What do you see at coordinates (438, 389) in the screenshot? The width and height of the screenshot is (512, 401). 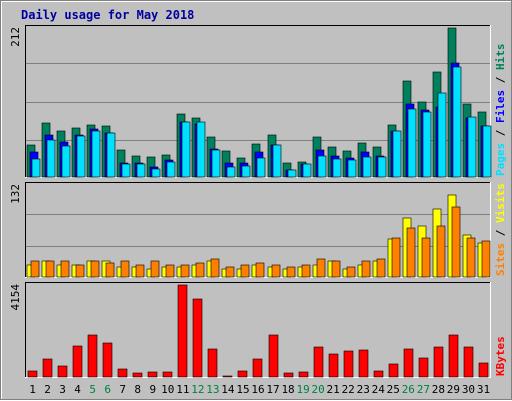 I see `day-label-28: 28` at bounding box center [438, 389].